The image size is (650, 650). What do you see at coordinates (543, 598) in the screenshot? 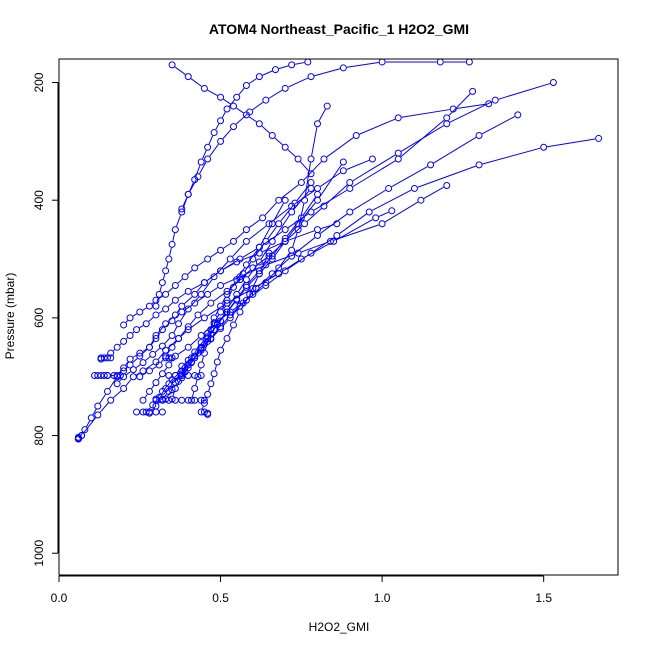
I see `x-tick-label: 1.5` at bounding box center [543, 598].